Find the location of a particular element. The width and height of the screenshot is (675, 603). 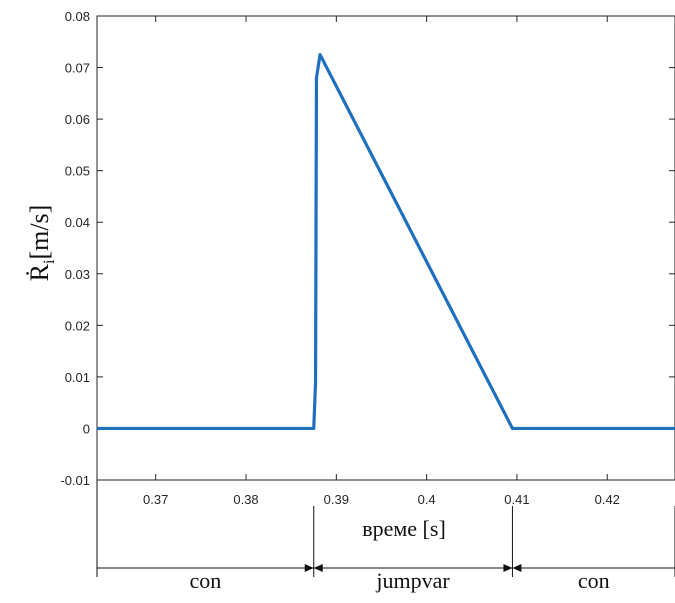

y-tick-label: 0 is located at coordinates (86, 428).